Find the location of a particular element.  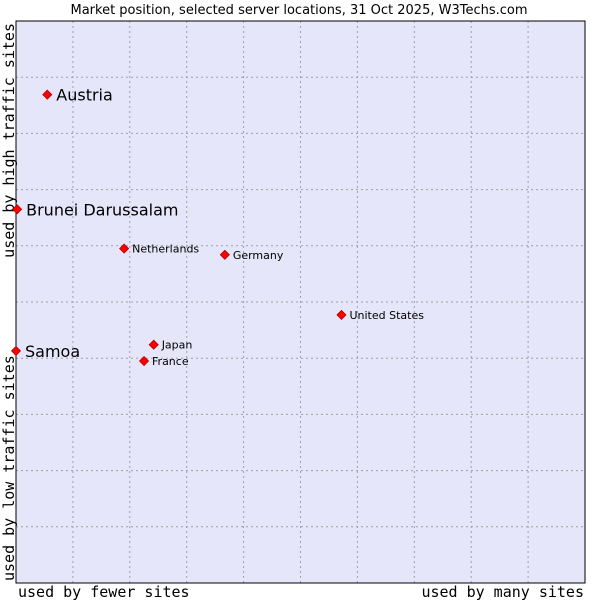

point-japan: Japan is located at coordinates (170, 345).